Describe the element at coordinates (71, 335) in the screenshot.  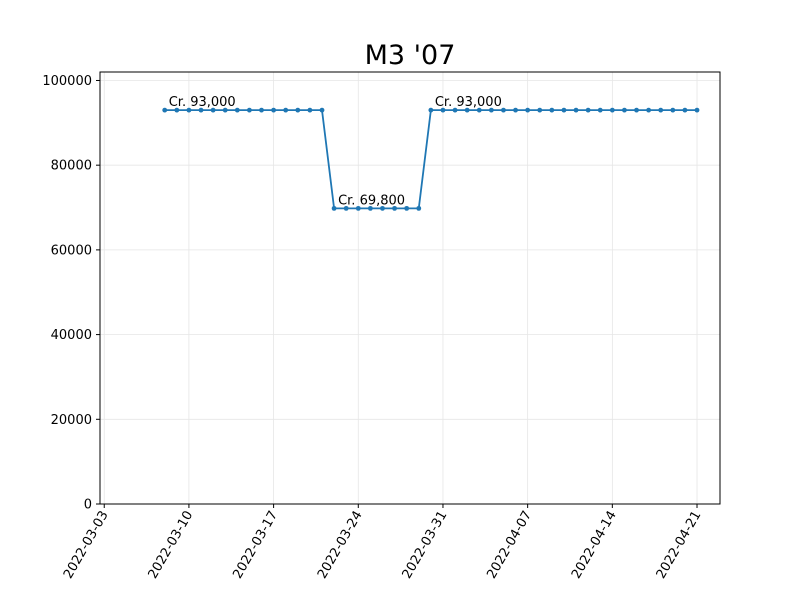
I see `y-tick-label: 40000` at that location.